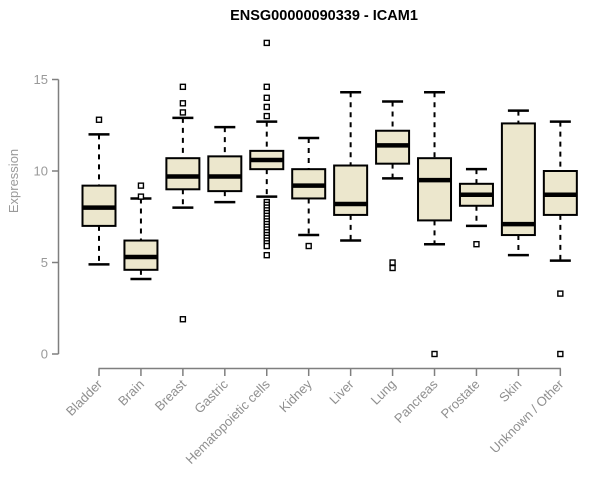 The width and height of the screenshot is (600, 500). What do you see at coordinates (435, 224) in the screenshot?
I see `box-group-pancreas` at bounding box center [435, 224].